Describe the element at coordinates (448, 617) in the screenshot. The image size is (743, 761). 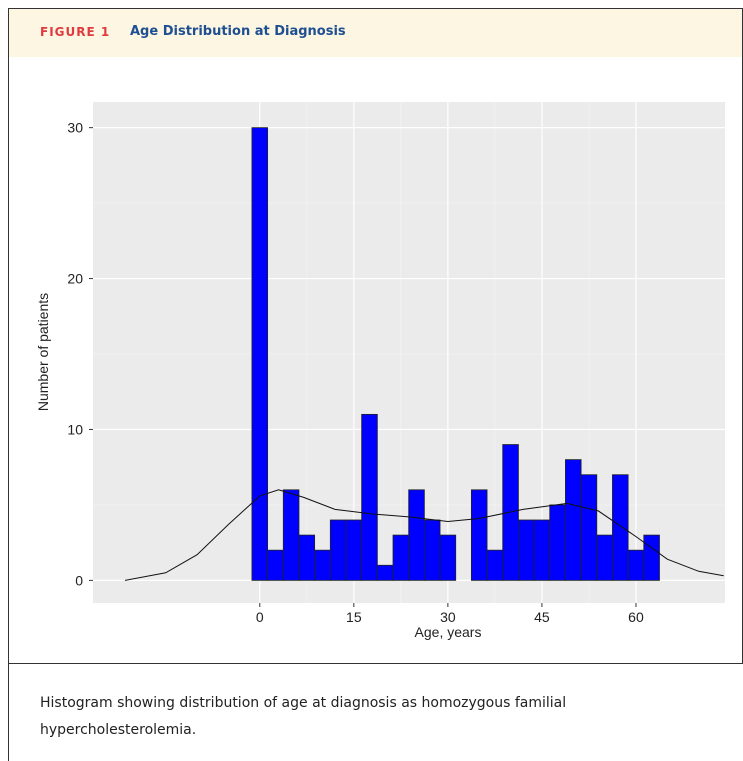
I see `x-tick-label: 30` at that location.